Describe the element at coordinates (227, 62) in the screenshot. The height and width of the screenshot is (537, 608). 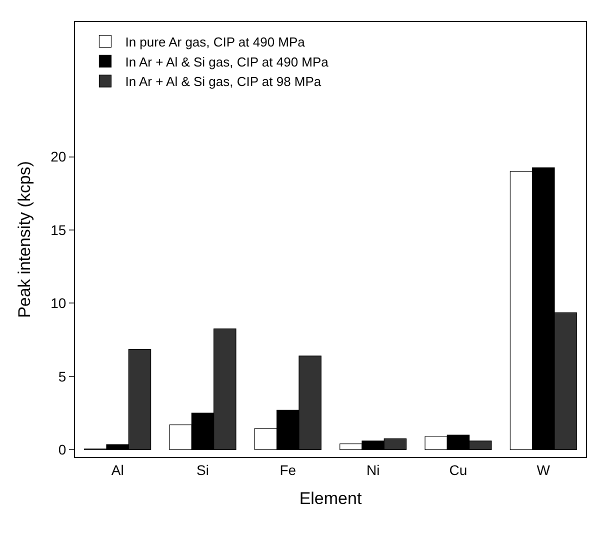
I see `legend-label: In Ar + Al & Si gas, CIP at 490 MPa` at that location.